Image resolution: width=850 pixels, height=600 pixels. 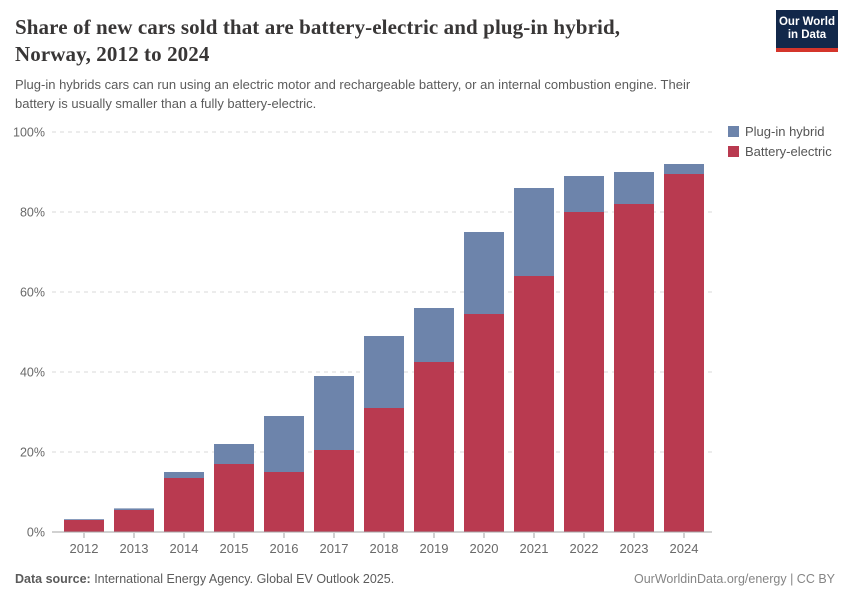 I want to click on bar-segment-battery-electric-2016, so click(x=284, y=502).